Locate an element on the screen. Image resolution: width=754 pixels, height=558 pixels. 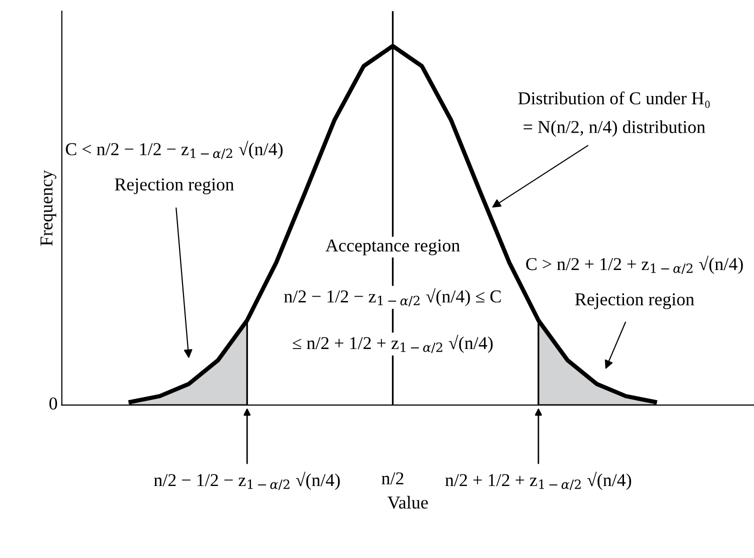
annotation: ≤ n/2 + 1/2 + z$_{1−α/2}$ √(n/4) is located at coordinates (392, 344).